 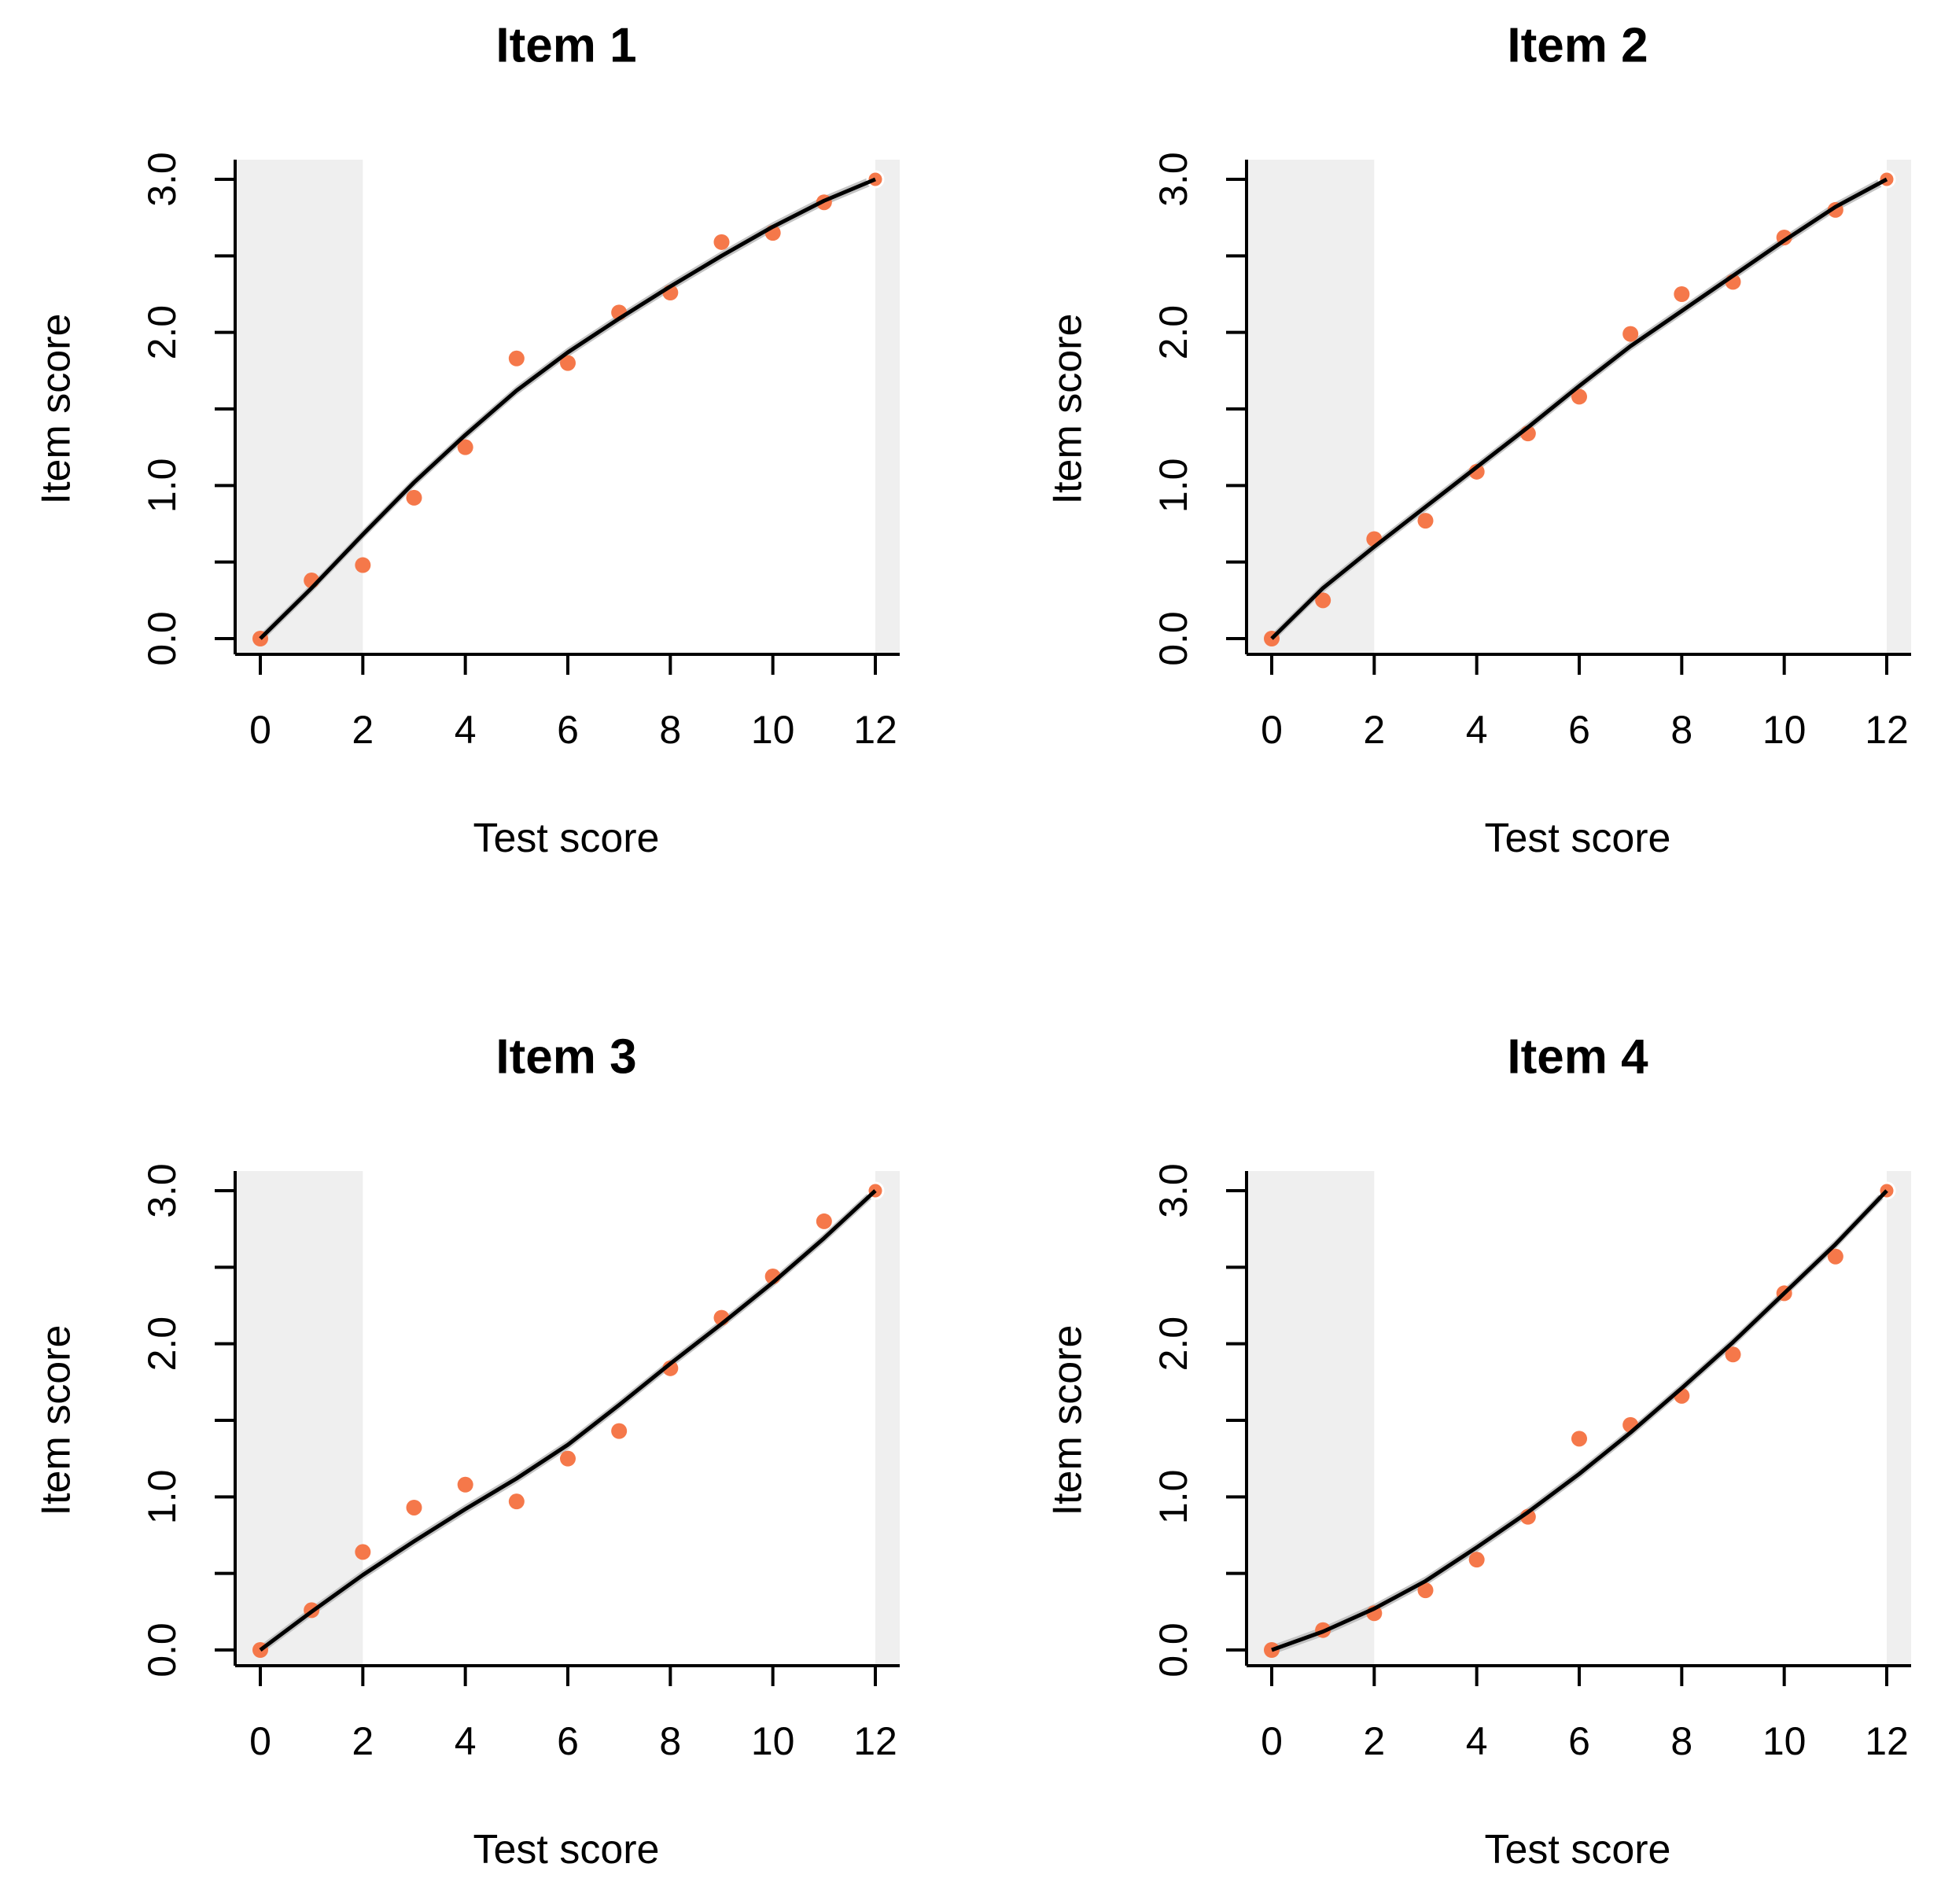 I want to click on chart-title: Item 1, so click(x=565, y=45).